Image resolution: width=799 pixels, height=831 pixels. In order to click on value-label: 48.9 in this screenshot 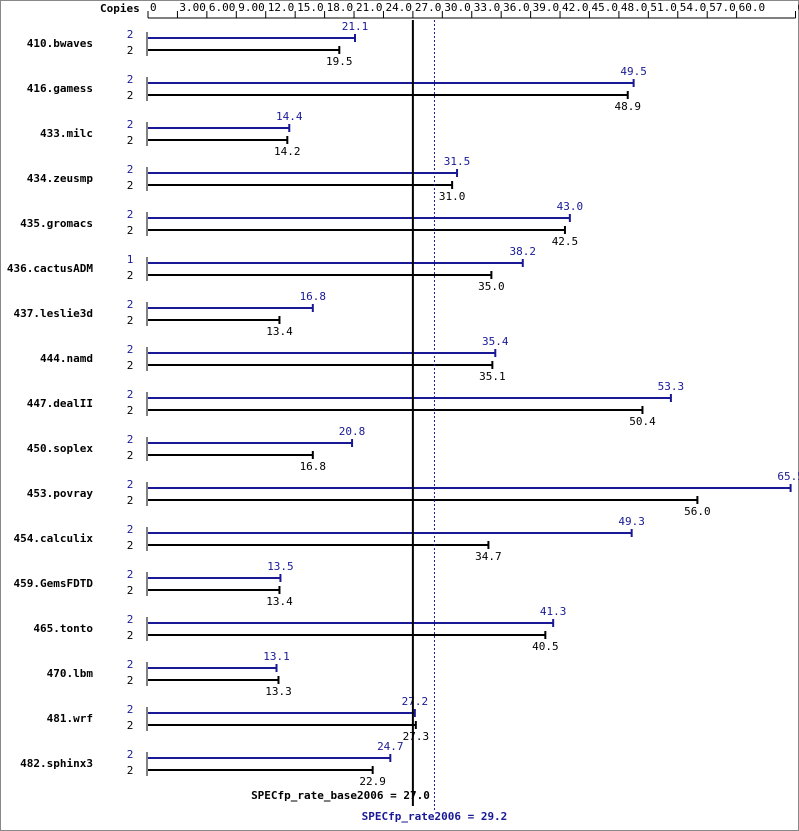, I will do `click(627, 106)`.